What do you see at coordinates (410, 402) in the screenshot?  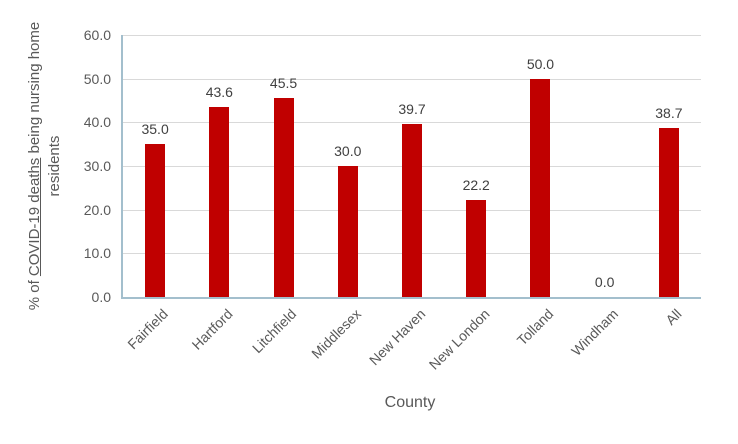 I see `x-axis-title: County` at bounding box center [410, 402].